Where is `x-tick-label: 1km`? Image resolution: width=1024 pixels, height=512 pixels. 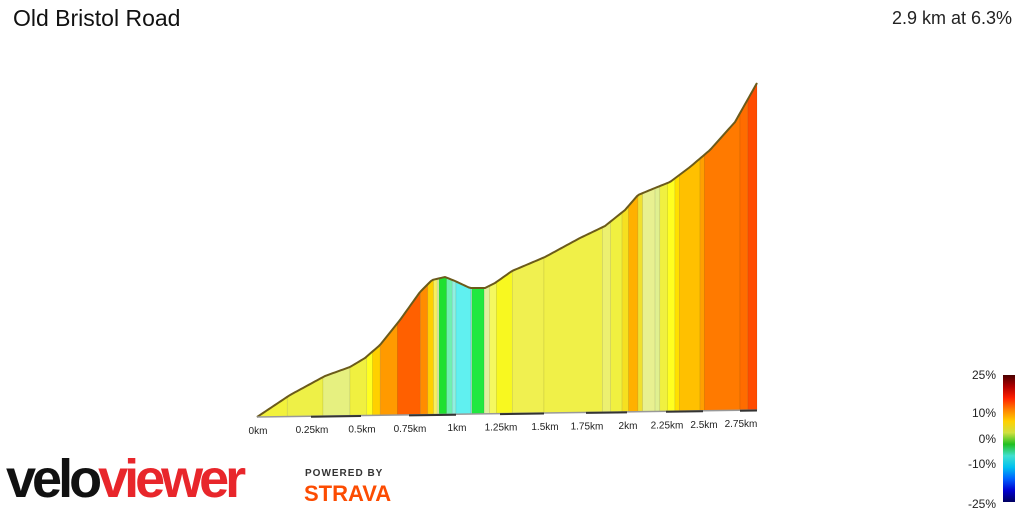 x-tick-label: 1km is located at coordinates (457, 428).